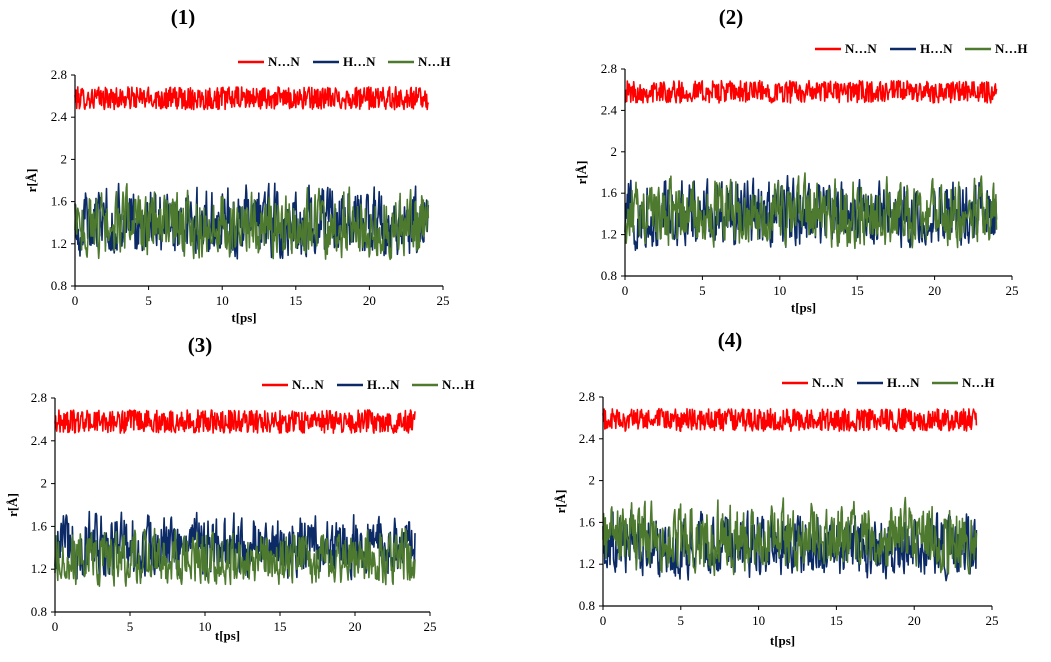 The height and width of the screenshot is (662, 1051). What do you see at coordinates (183, 17) in the screenshot?
I see `panel-label: (1)` at bounding box center [183, 17].